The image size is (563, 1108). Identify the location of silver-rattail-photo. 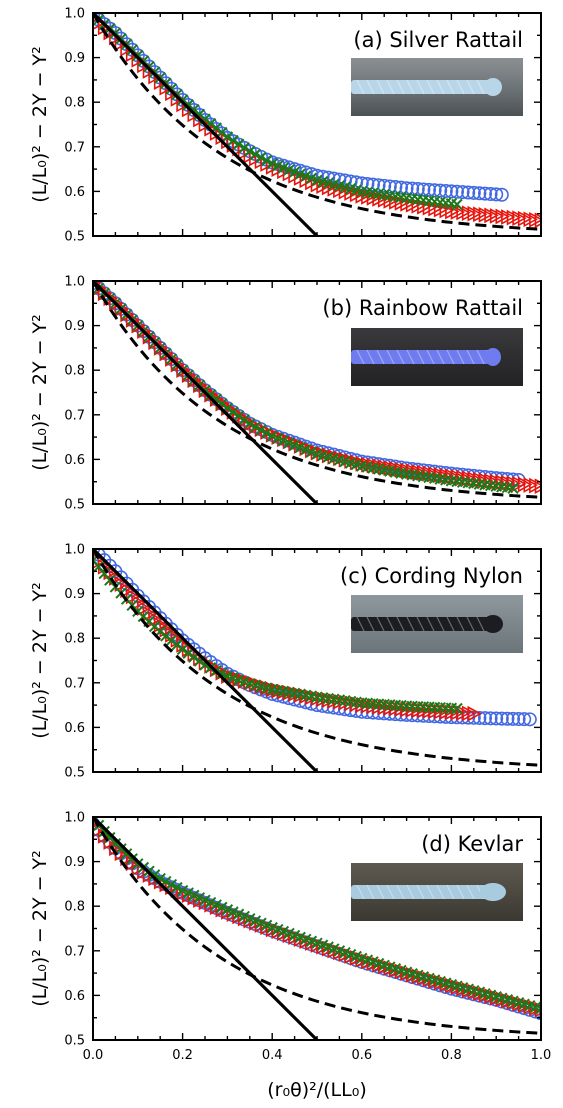
(437, 87).